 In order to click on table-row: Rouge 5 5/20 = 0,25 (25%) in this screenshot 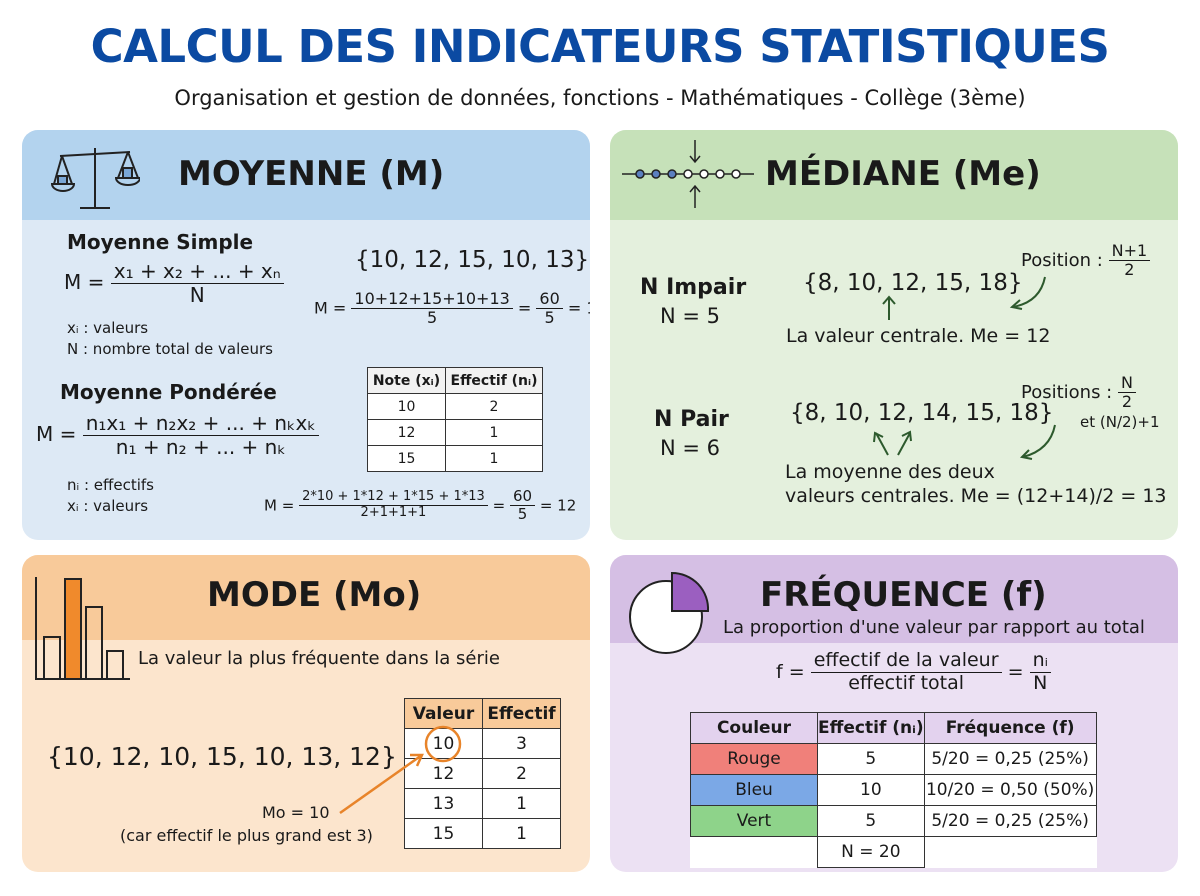, I will do `click(893, 759)`.